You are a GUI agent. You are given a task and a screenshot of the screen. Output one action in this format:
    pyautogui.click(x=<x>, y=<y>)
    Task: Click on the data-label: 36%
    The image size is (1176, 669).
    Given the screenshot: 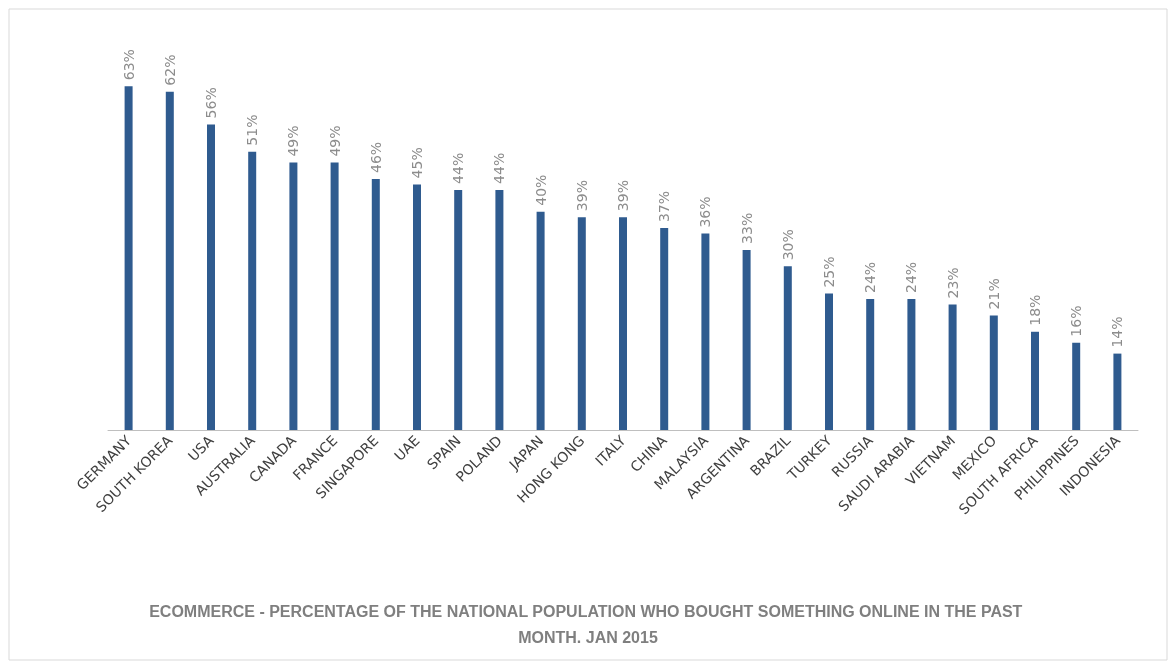 What is the action you would take?
    pyautogui.click(x=705, y=212)
    